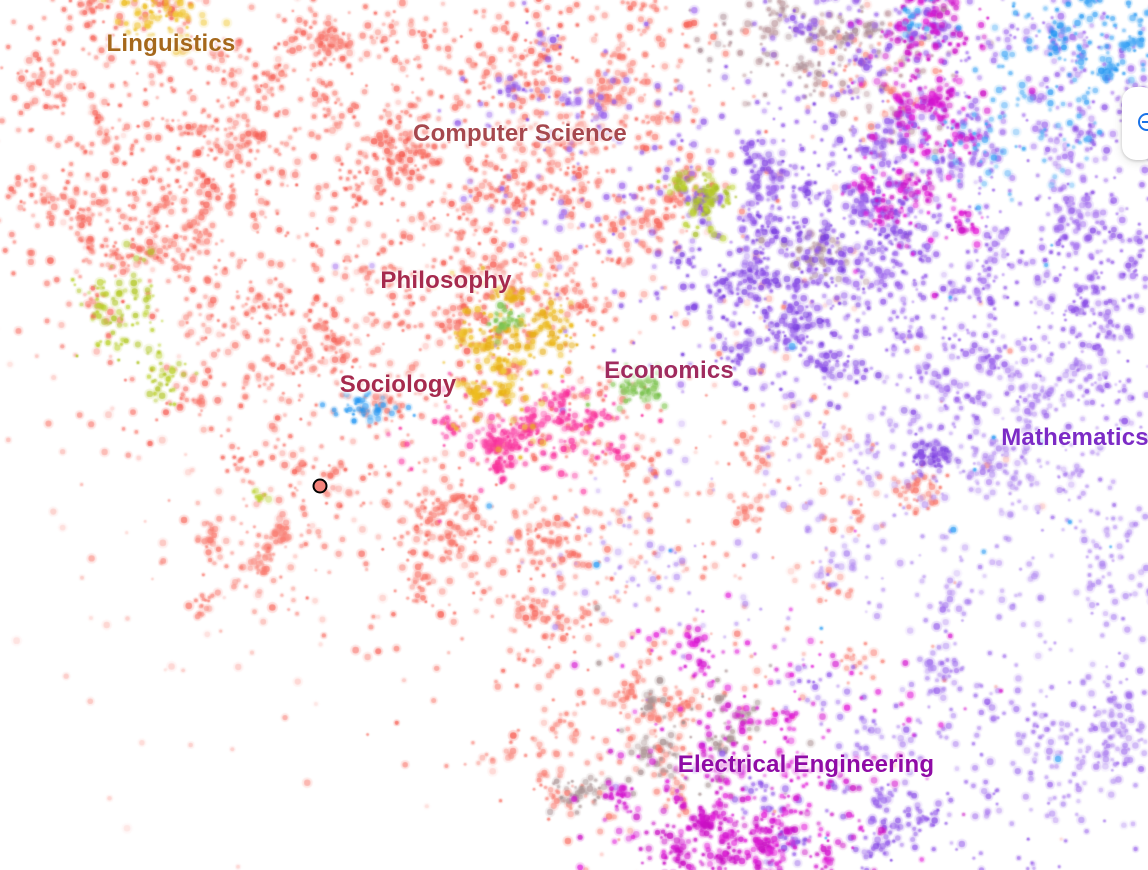  I want to click on floating-panel, so click(1135, 123).